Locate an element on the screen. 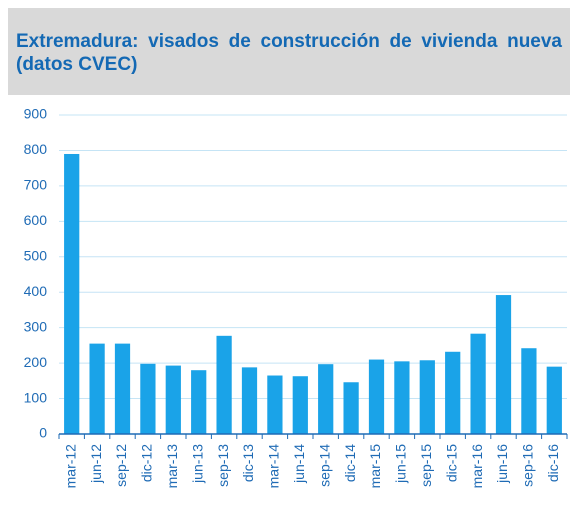  x-tick-label: dic-13 is located at coordinates (248, 463).